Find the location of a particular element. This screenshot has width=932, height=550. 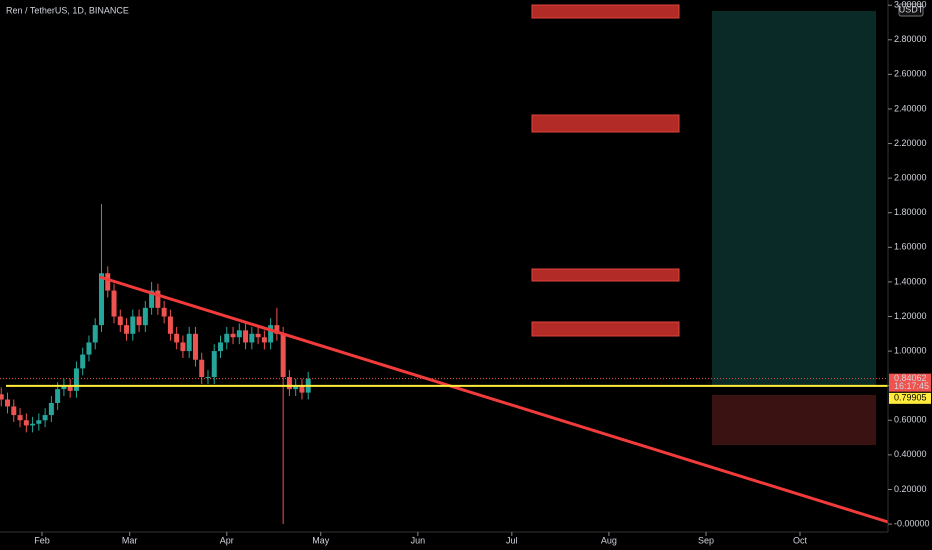

profit-zone is located at coordinates (794, 199).